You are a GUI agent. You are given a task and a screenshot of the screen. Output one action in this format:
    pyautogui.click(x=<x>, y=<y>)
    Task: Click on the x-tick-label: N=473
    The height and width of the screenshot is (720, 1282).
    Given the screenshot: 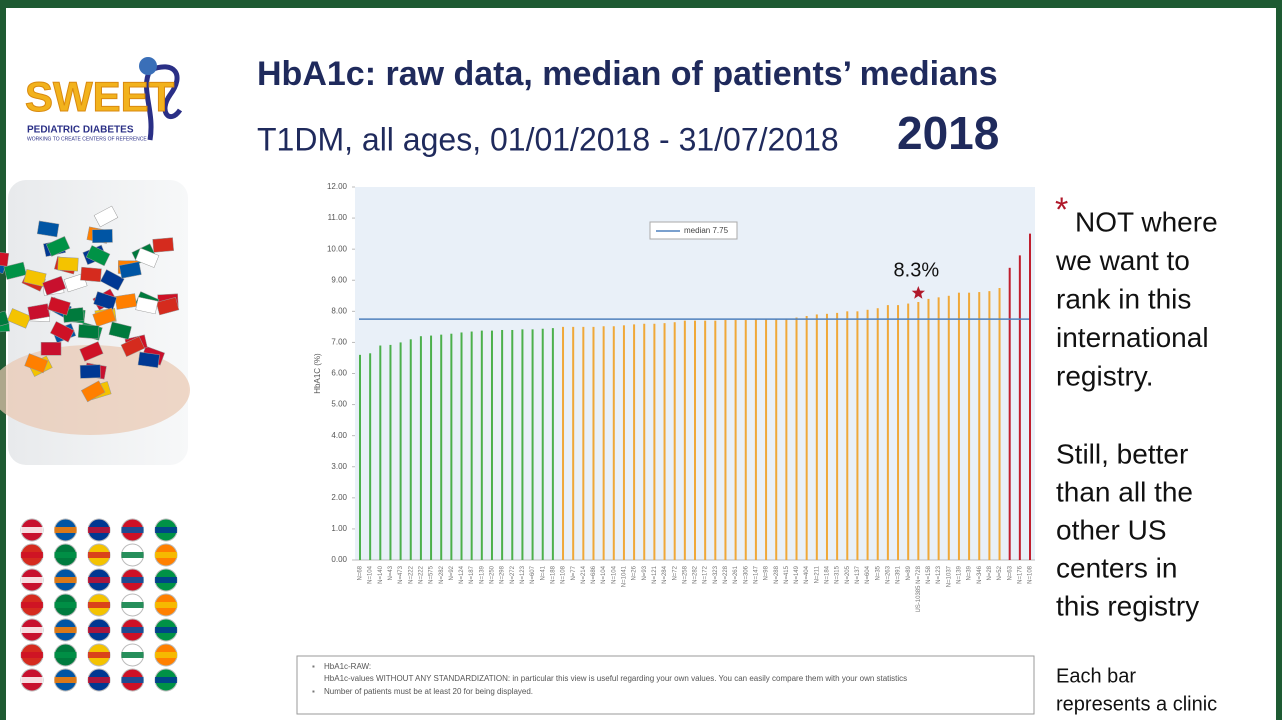 What is the action you would take?
    pyautogui.click(x=401, y=574)
    